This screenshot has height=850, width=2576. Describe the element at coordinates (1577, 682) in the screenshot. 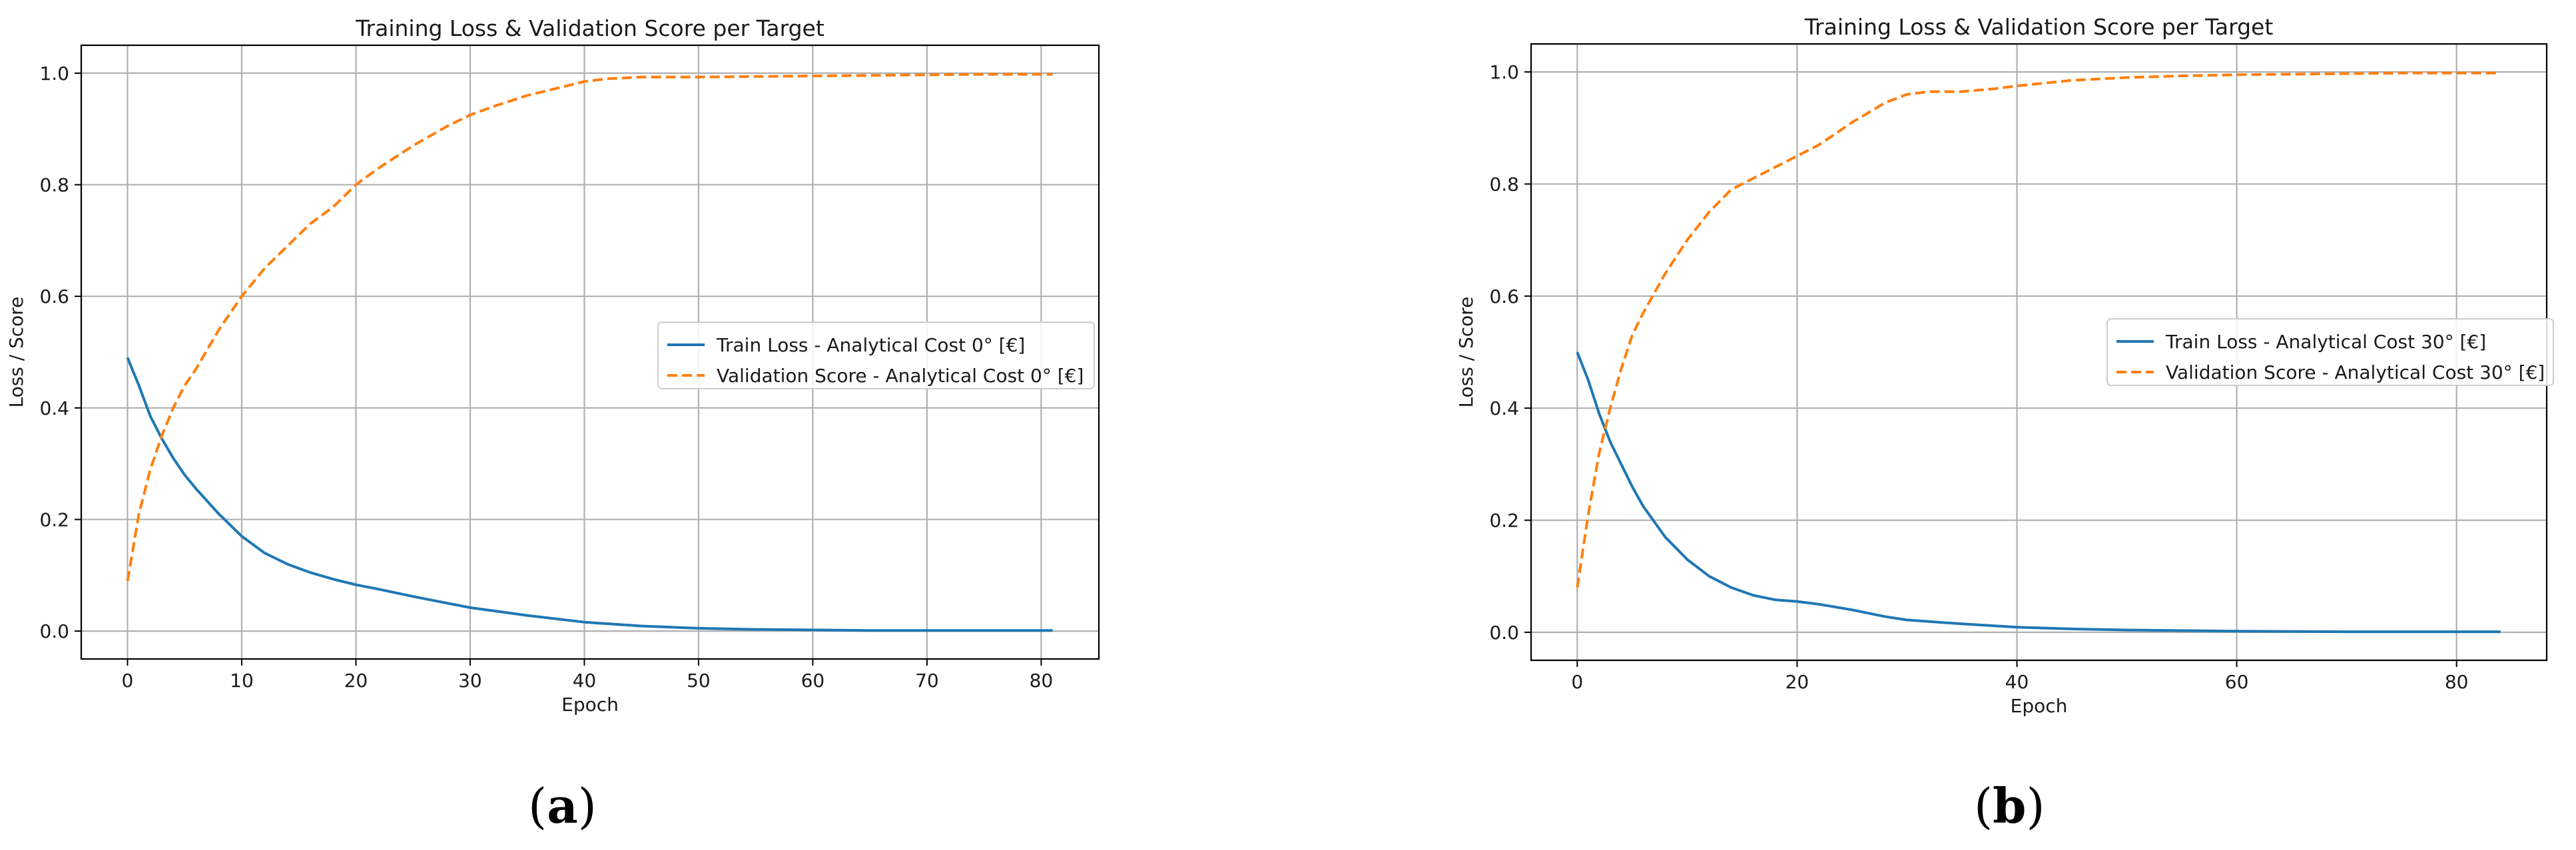

I see `chart-b-xtick-label-0: 0` at that location.